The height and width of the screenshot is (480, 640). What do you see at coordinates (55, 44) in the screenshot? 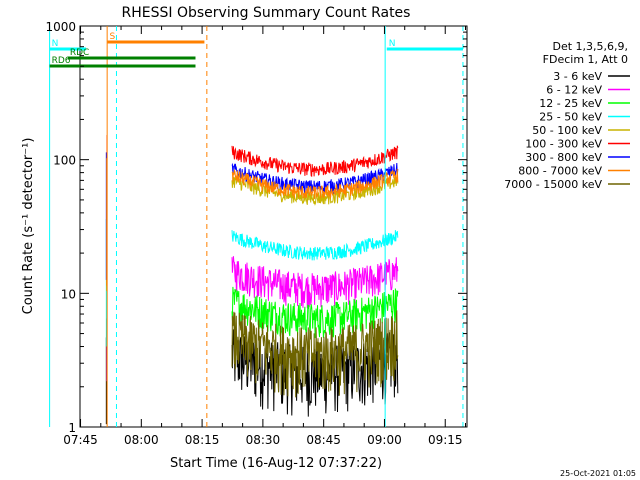
I see `flag-label-n-1: N` at bounding box center [55, 44].